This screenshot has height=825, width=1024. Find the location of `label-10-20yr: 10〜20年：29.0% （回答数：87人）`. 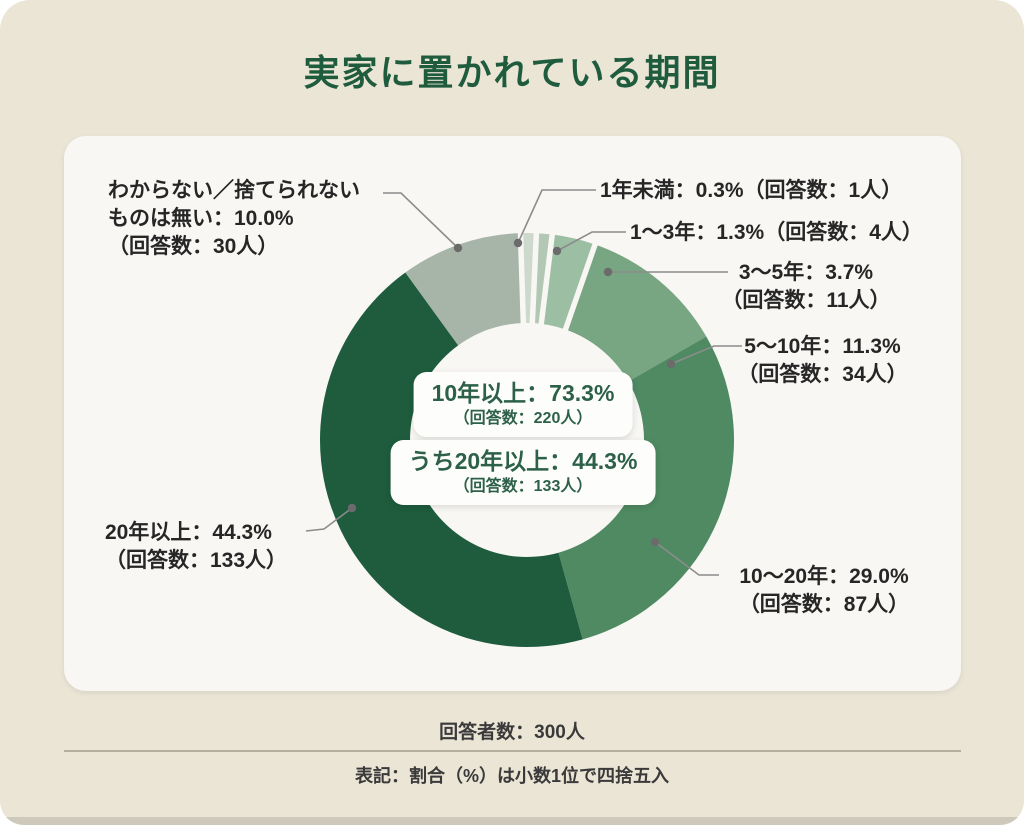

label-10-20yr: 10〜20年：29.0% （回答数：87人） is located at coordinates (824, 591).